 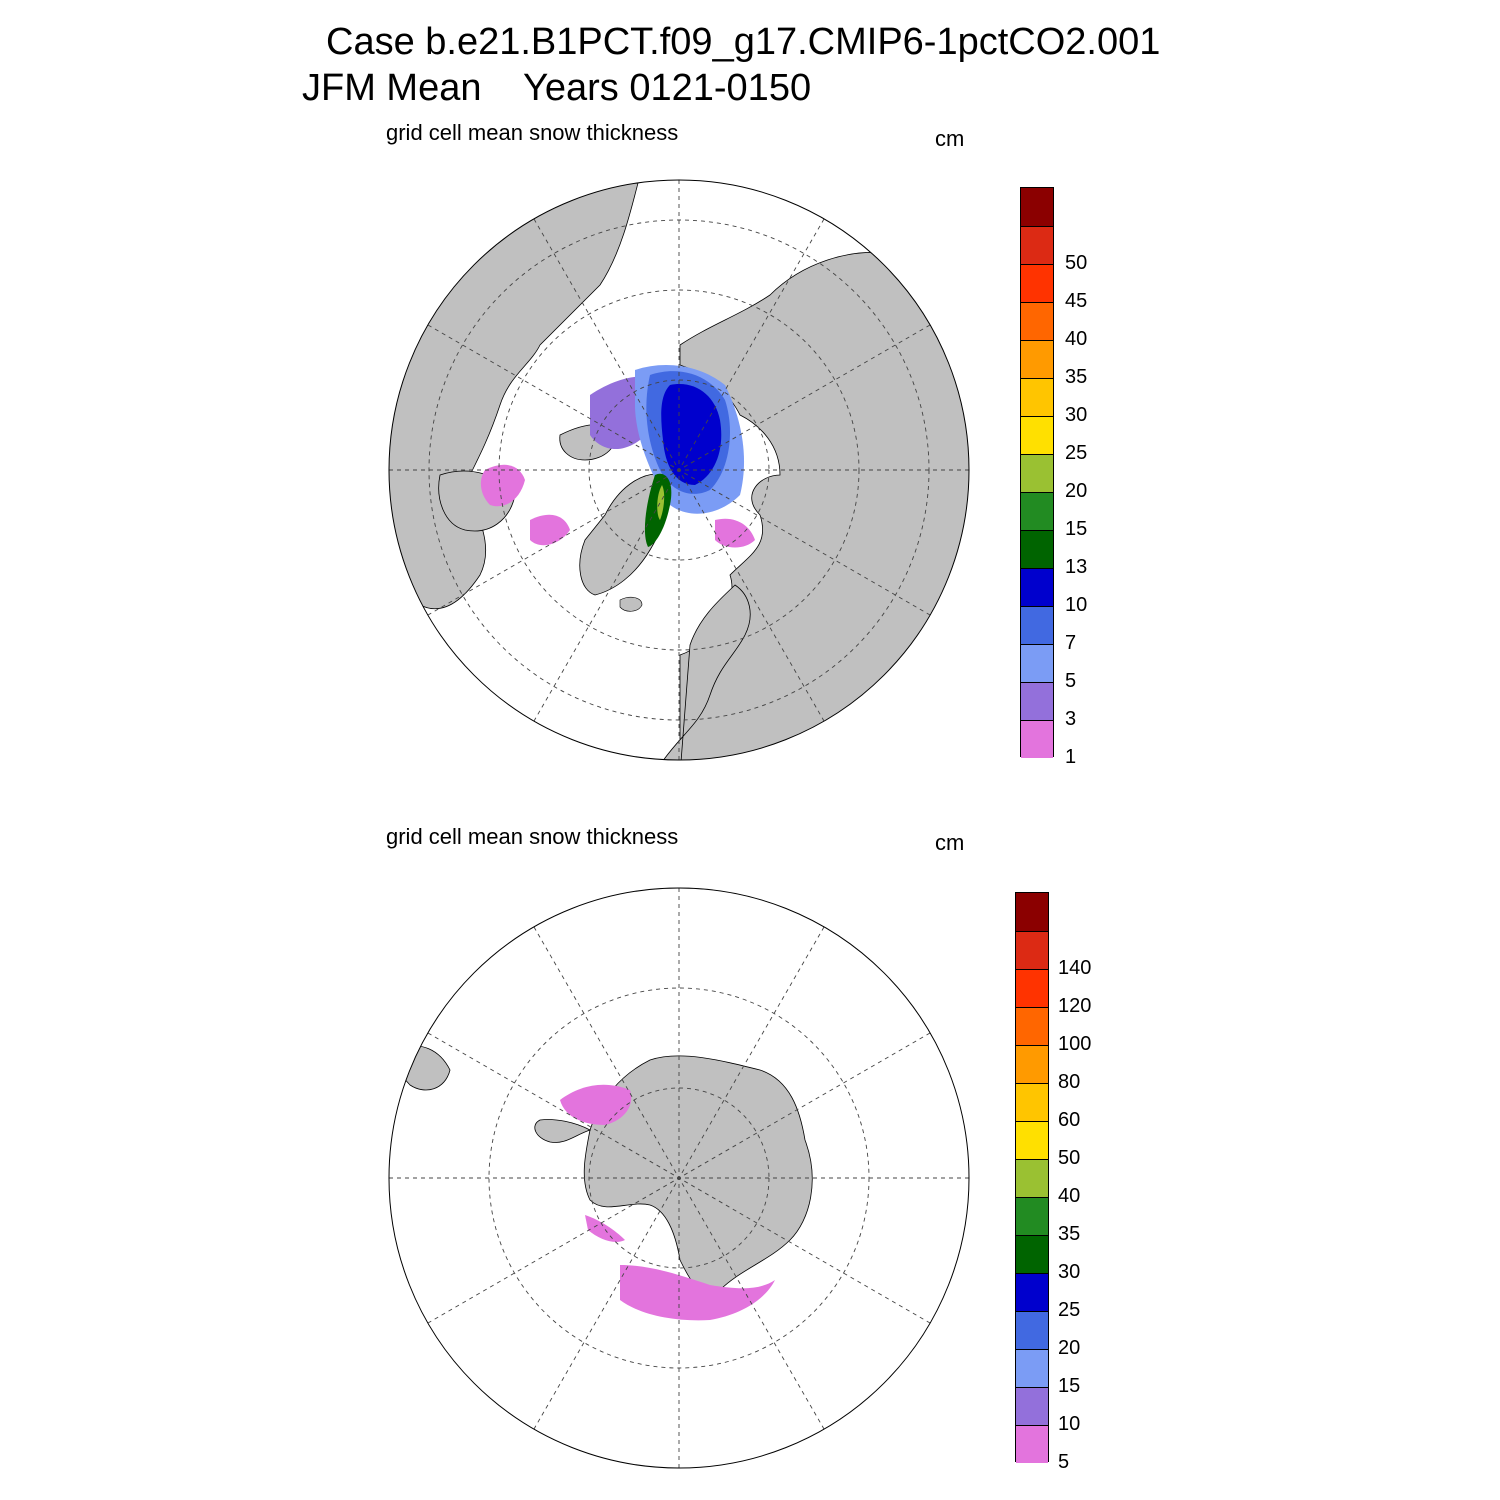 What do you see at coordinates (661, 502) in the screenshot?
I see `snow-lime` at bounding box center [661, 502].